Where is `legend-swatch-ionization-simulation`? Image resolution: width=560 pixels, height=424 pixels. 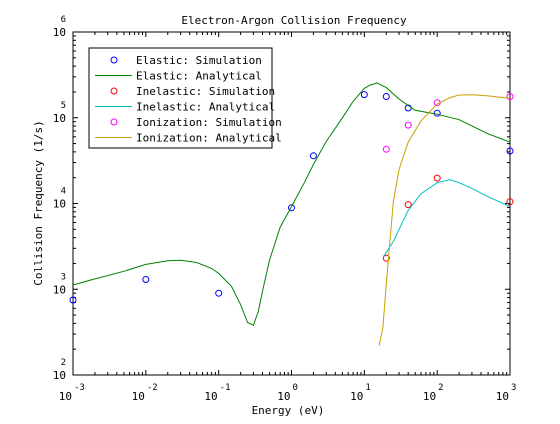
legend-swatch-ionization-simulation is located at coordinates (114, 122).